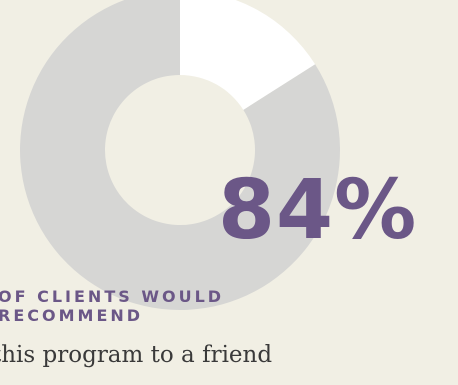 The height and width of the screenshot is (385, 458). What do you see at coordinates (318, 210) in the screenshot?
I see `stat-value: 84%` at bounding box center [318, 210].